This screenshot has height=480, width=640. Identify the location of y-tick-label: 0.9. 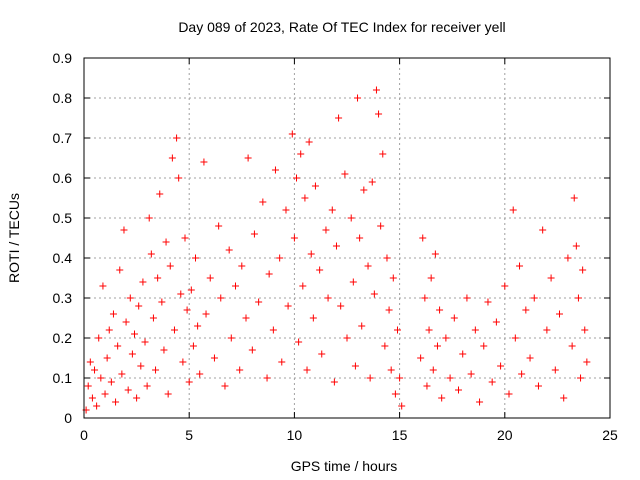
(63, 58).